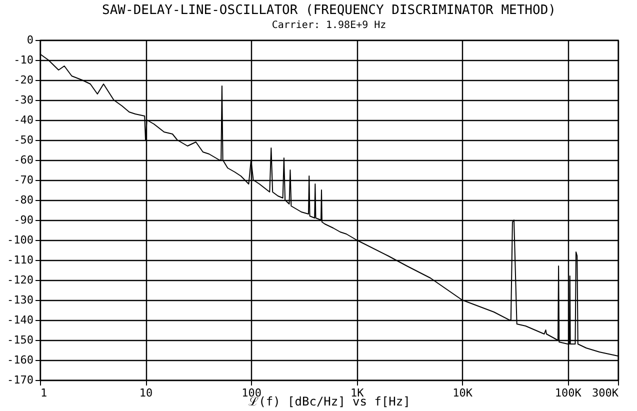 The image size is (637, 411). Describe the element at coordinates (24, 80) in the screenshot. I see `y-tick-label: -20` at that location.